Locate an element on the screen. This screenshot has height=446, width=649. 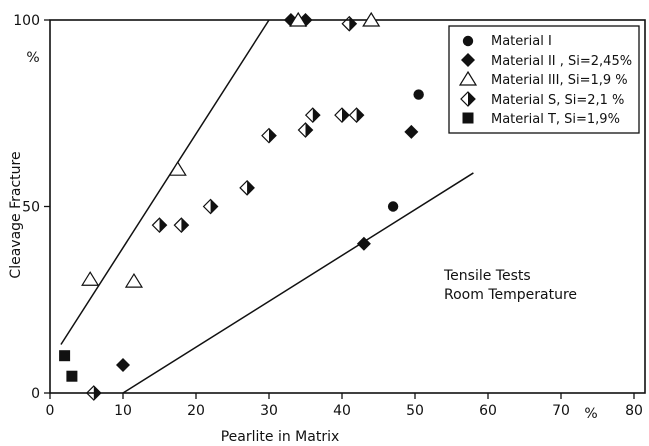
annotation-line-2: Room Temperature is located at coordinates (510, 295).